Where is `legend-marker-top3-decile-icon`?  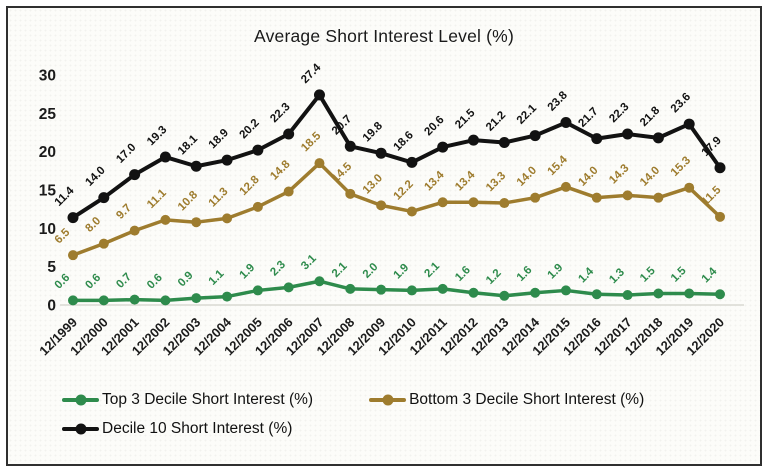 legend-marker-top3-decile-icon is located at coordinates (80, 400).